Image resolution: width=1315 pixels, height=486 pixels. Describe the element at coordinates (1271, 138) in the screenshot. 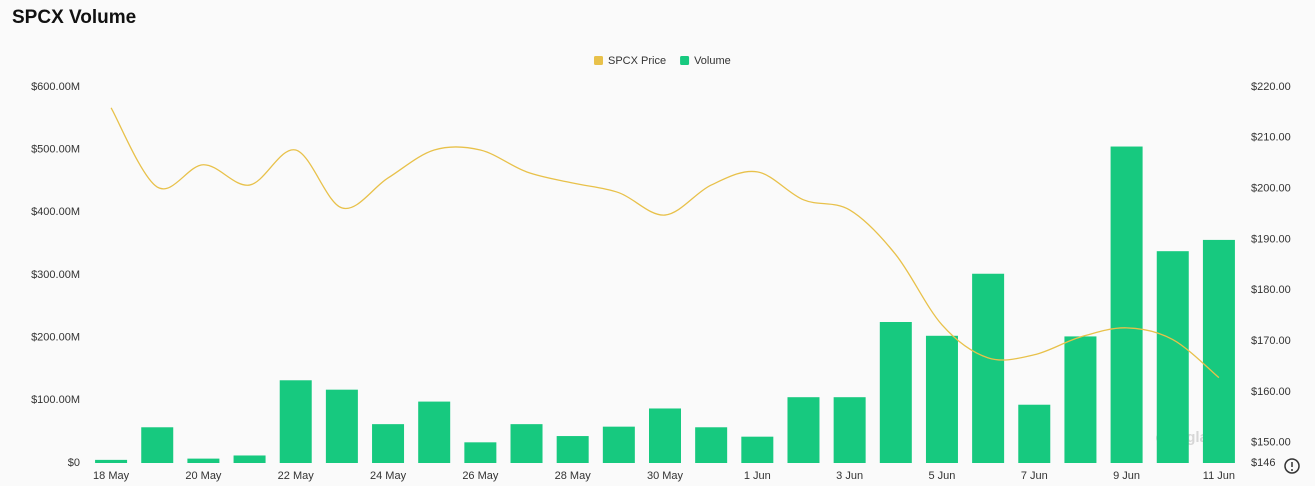

I see `y2-tick-label: $210.00` at that location.